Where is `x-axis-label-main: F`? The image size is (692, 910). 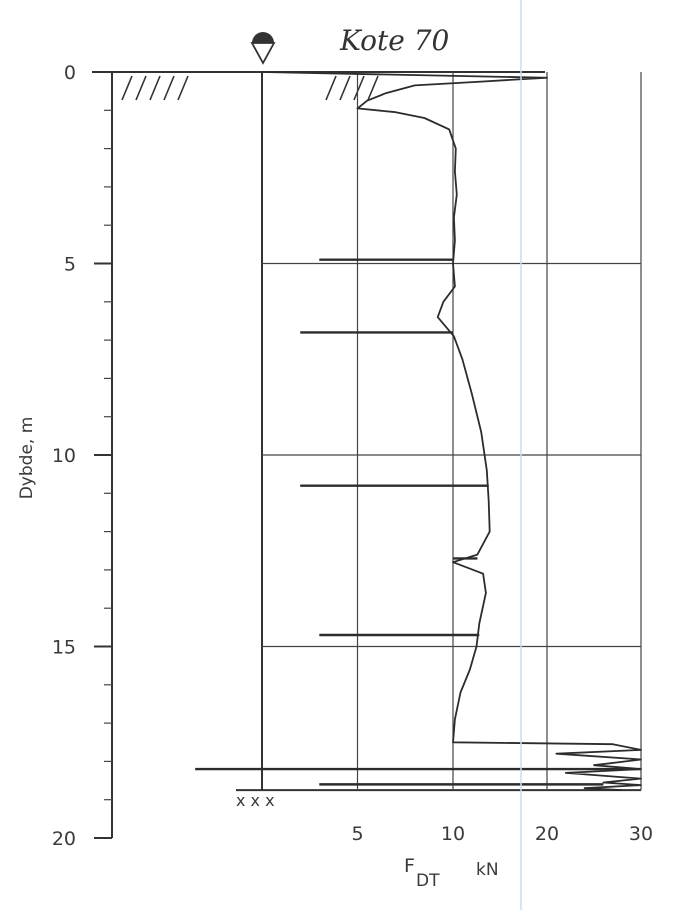 x-axis-label-main: F is located at coordinates (409, 866).